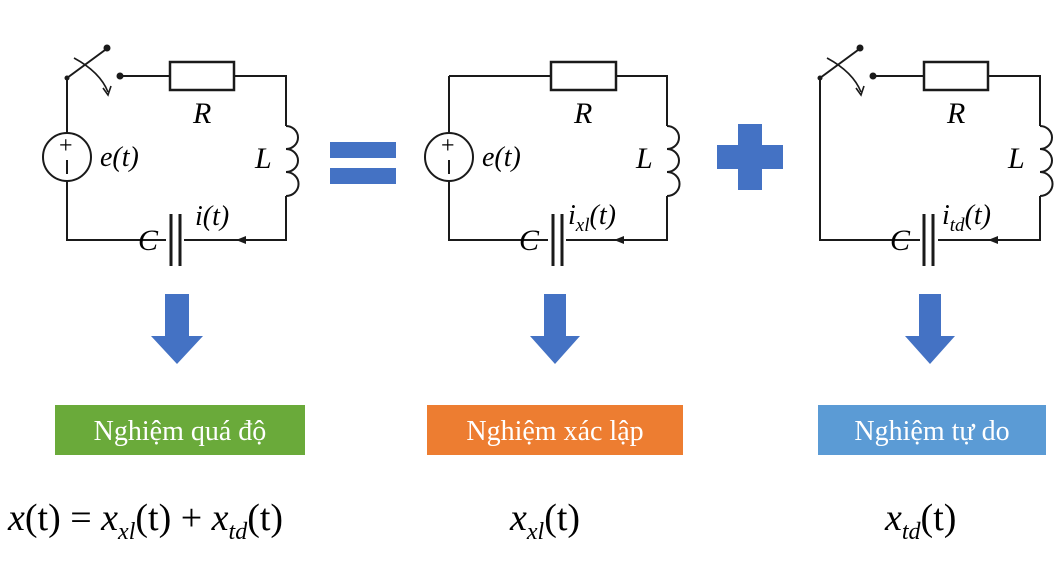 The width and height of the screenshot is (1058, 565). I want to click on equals-sign, so click(363, 163).